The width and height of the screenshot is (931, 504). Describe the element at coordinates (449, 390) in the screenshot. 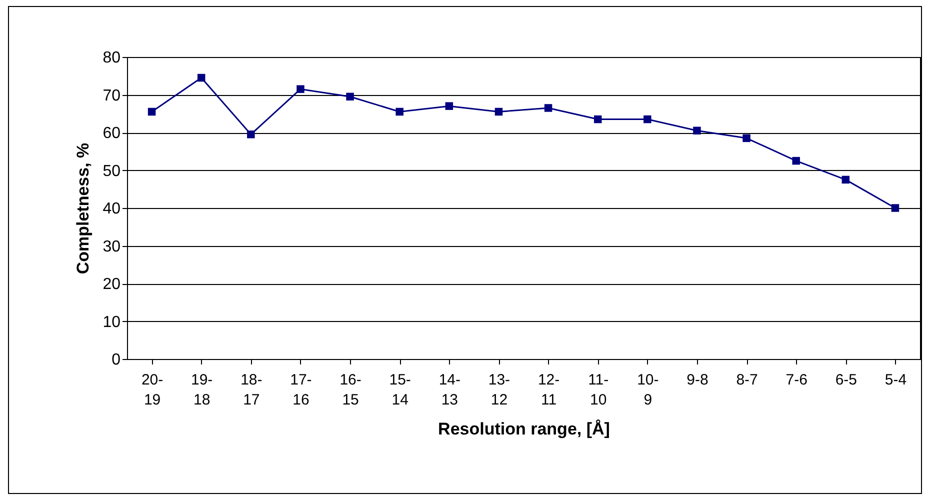

I see `x-tick-label: 14-13` at that location.